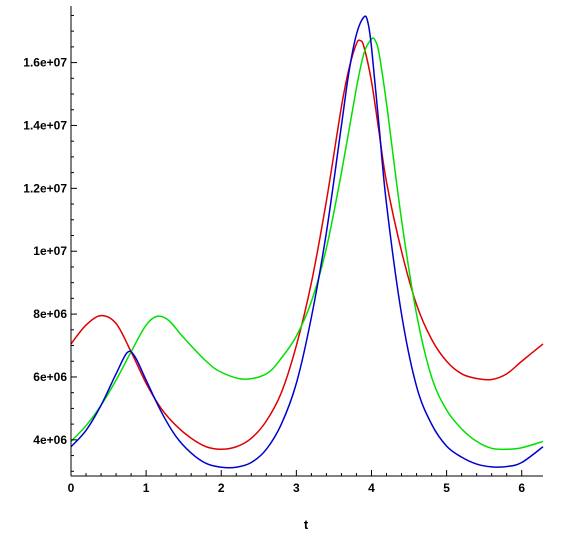 The image size is (571, 537). Describe the element at coordinates (45, 63) in the screenshot. I see `y-tick-label: 1.6e+07` at that location.